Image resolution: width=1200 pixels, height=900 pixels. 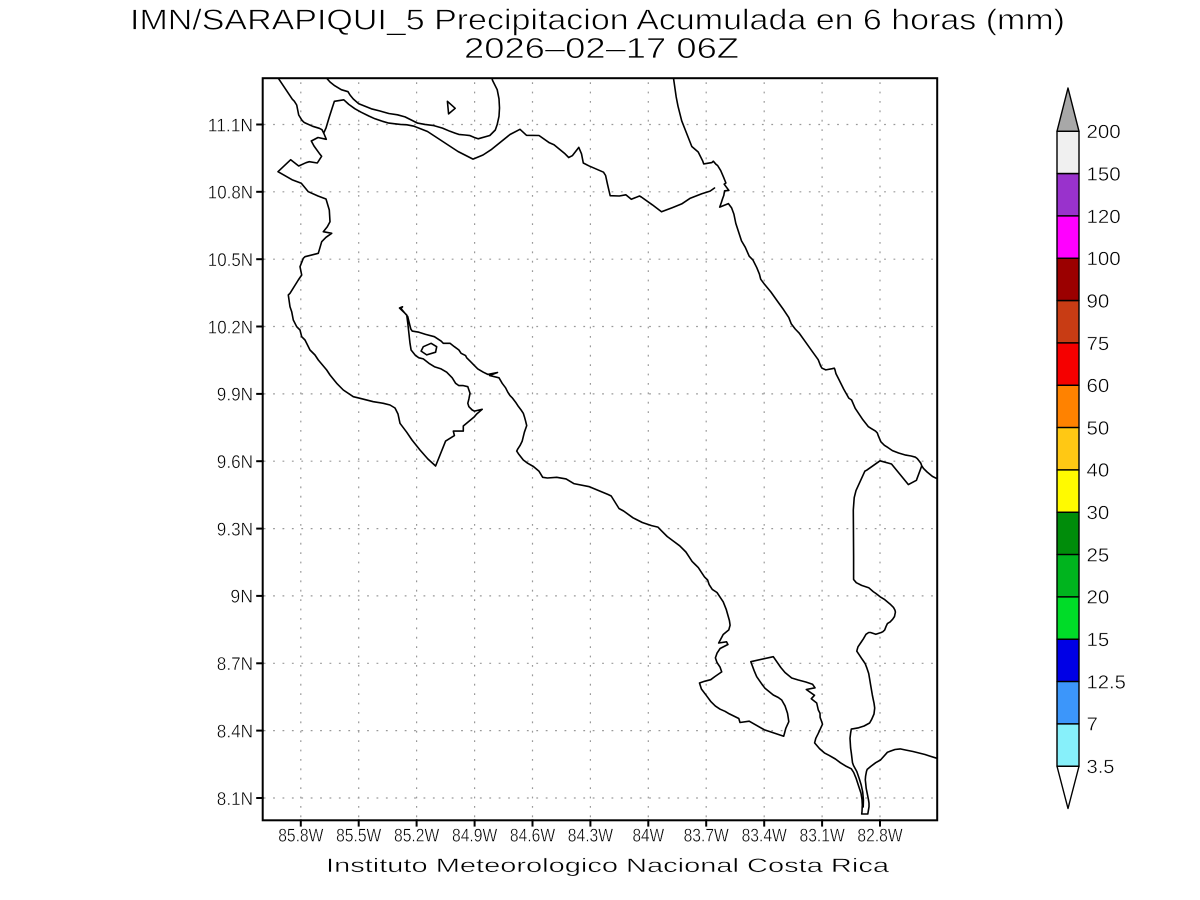 I want to click on svg-text: 15, so click(x=1098, y=640).